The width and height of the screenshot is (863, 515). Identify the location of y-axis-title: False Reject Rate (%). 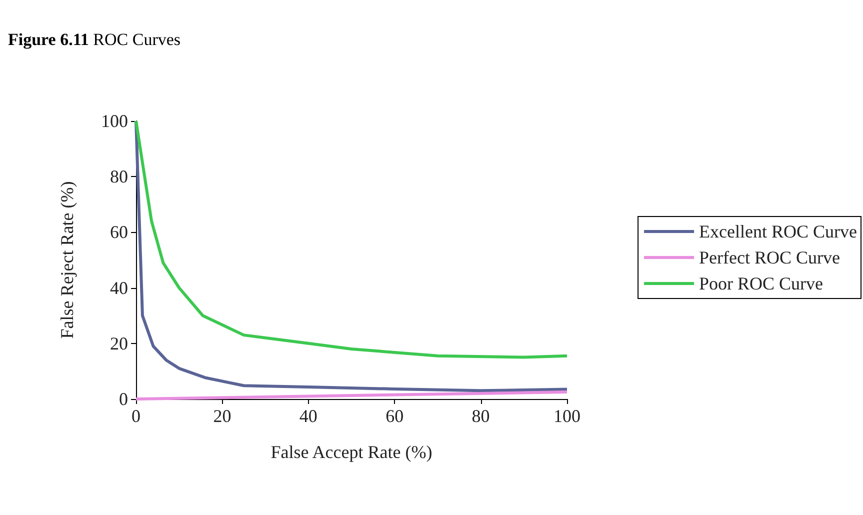
(67, 260).